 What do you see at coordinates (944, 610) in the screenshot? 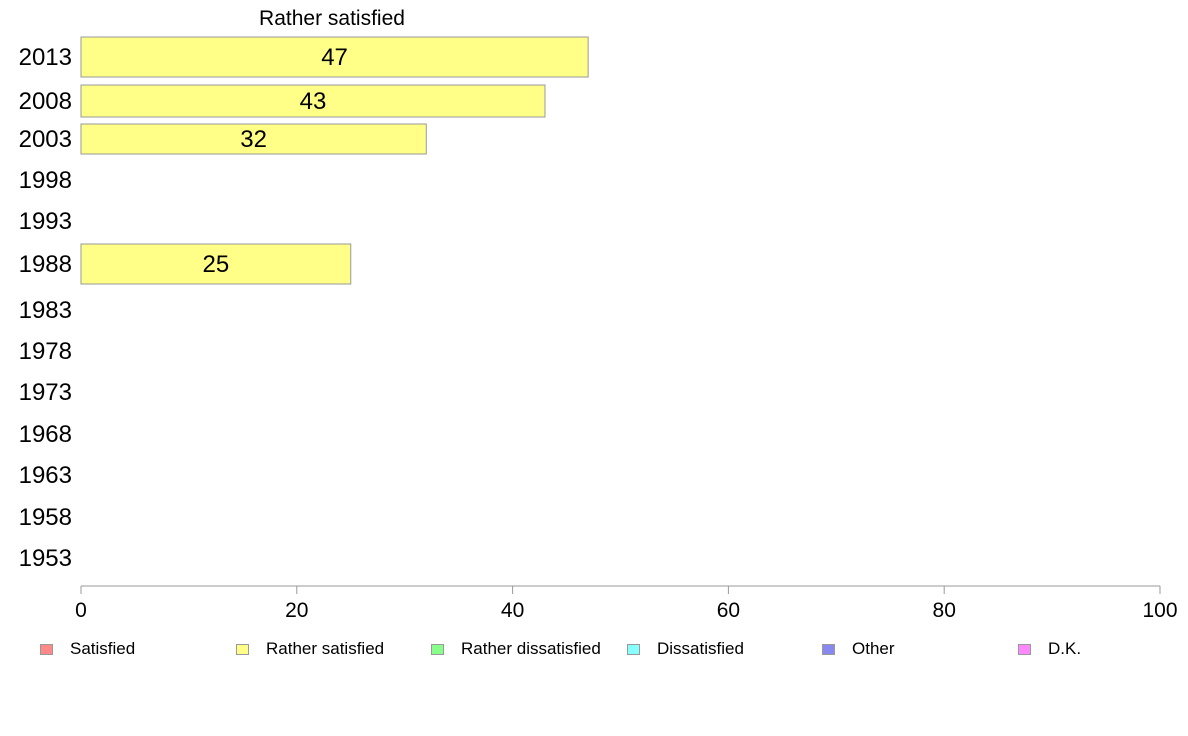
I see `x-tick-label: 80` at bounding box center [944, 610].